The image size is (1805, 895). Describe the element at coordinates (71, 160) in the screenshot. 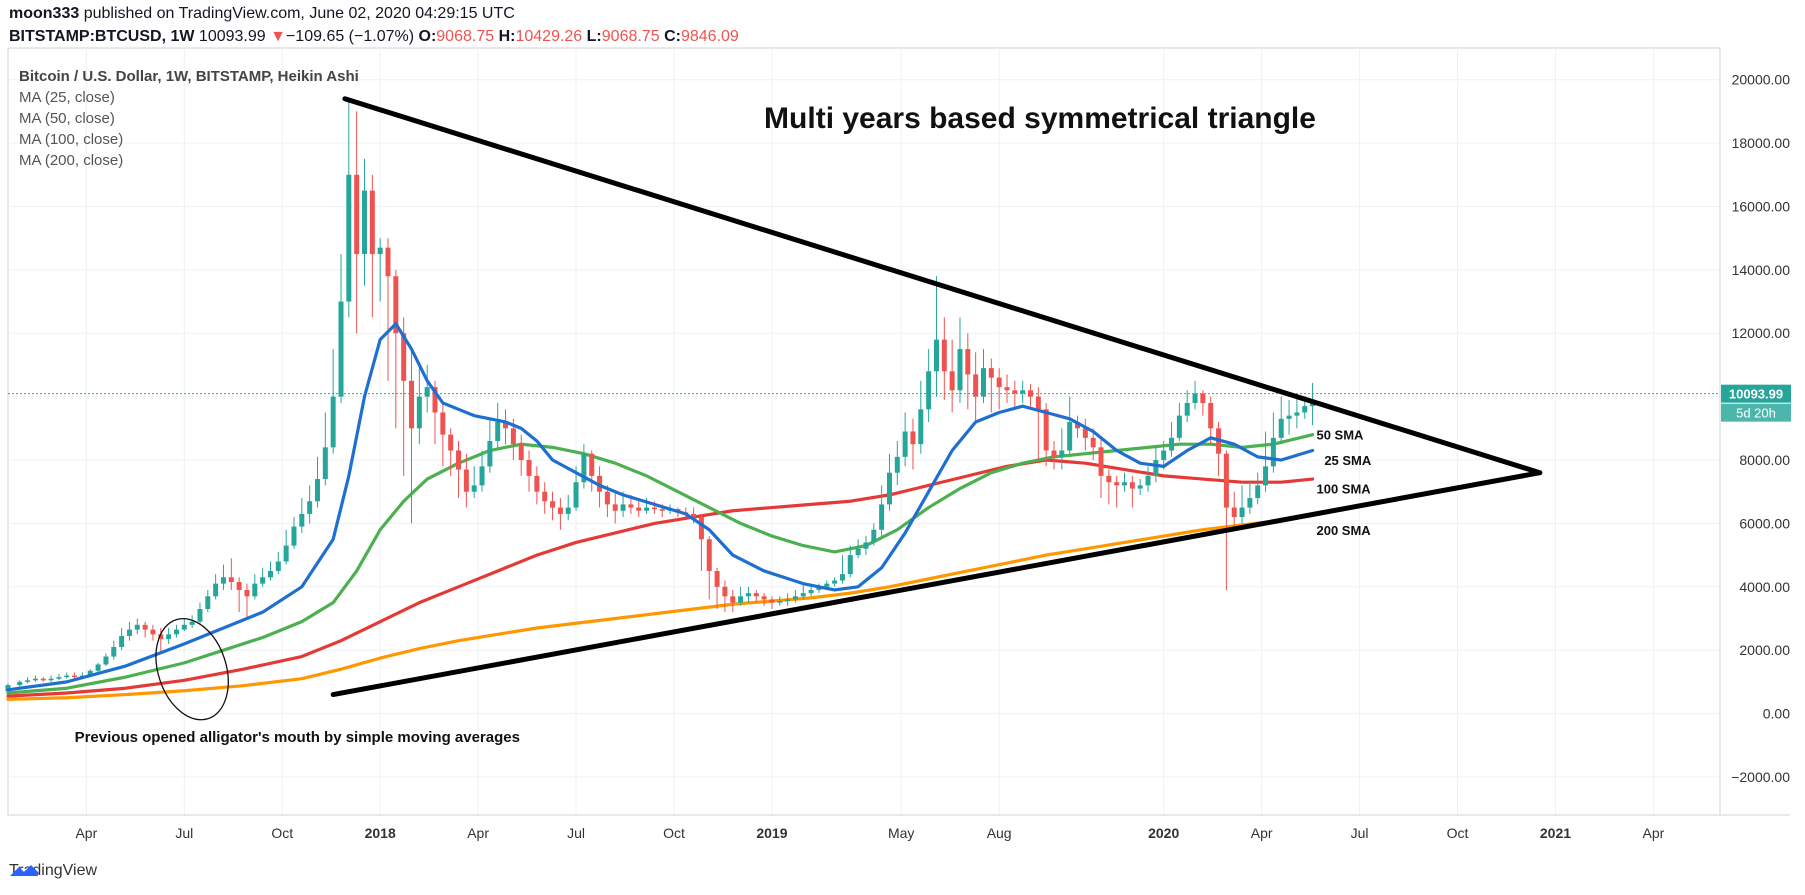

I see `legend-ma-200: MA (200, close)` at that location.